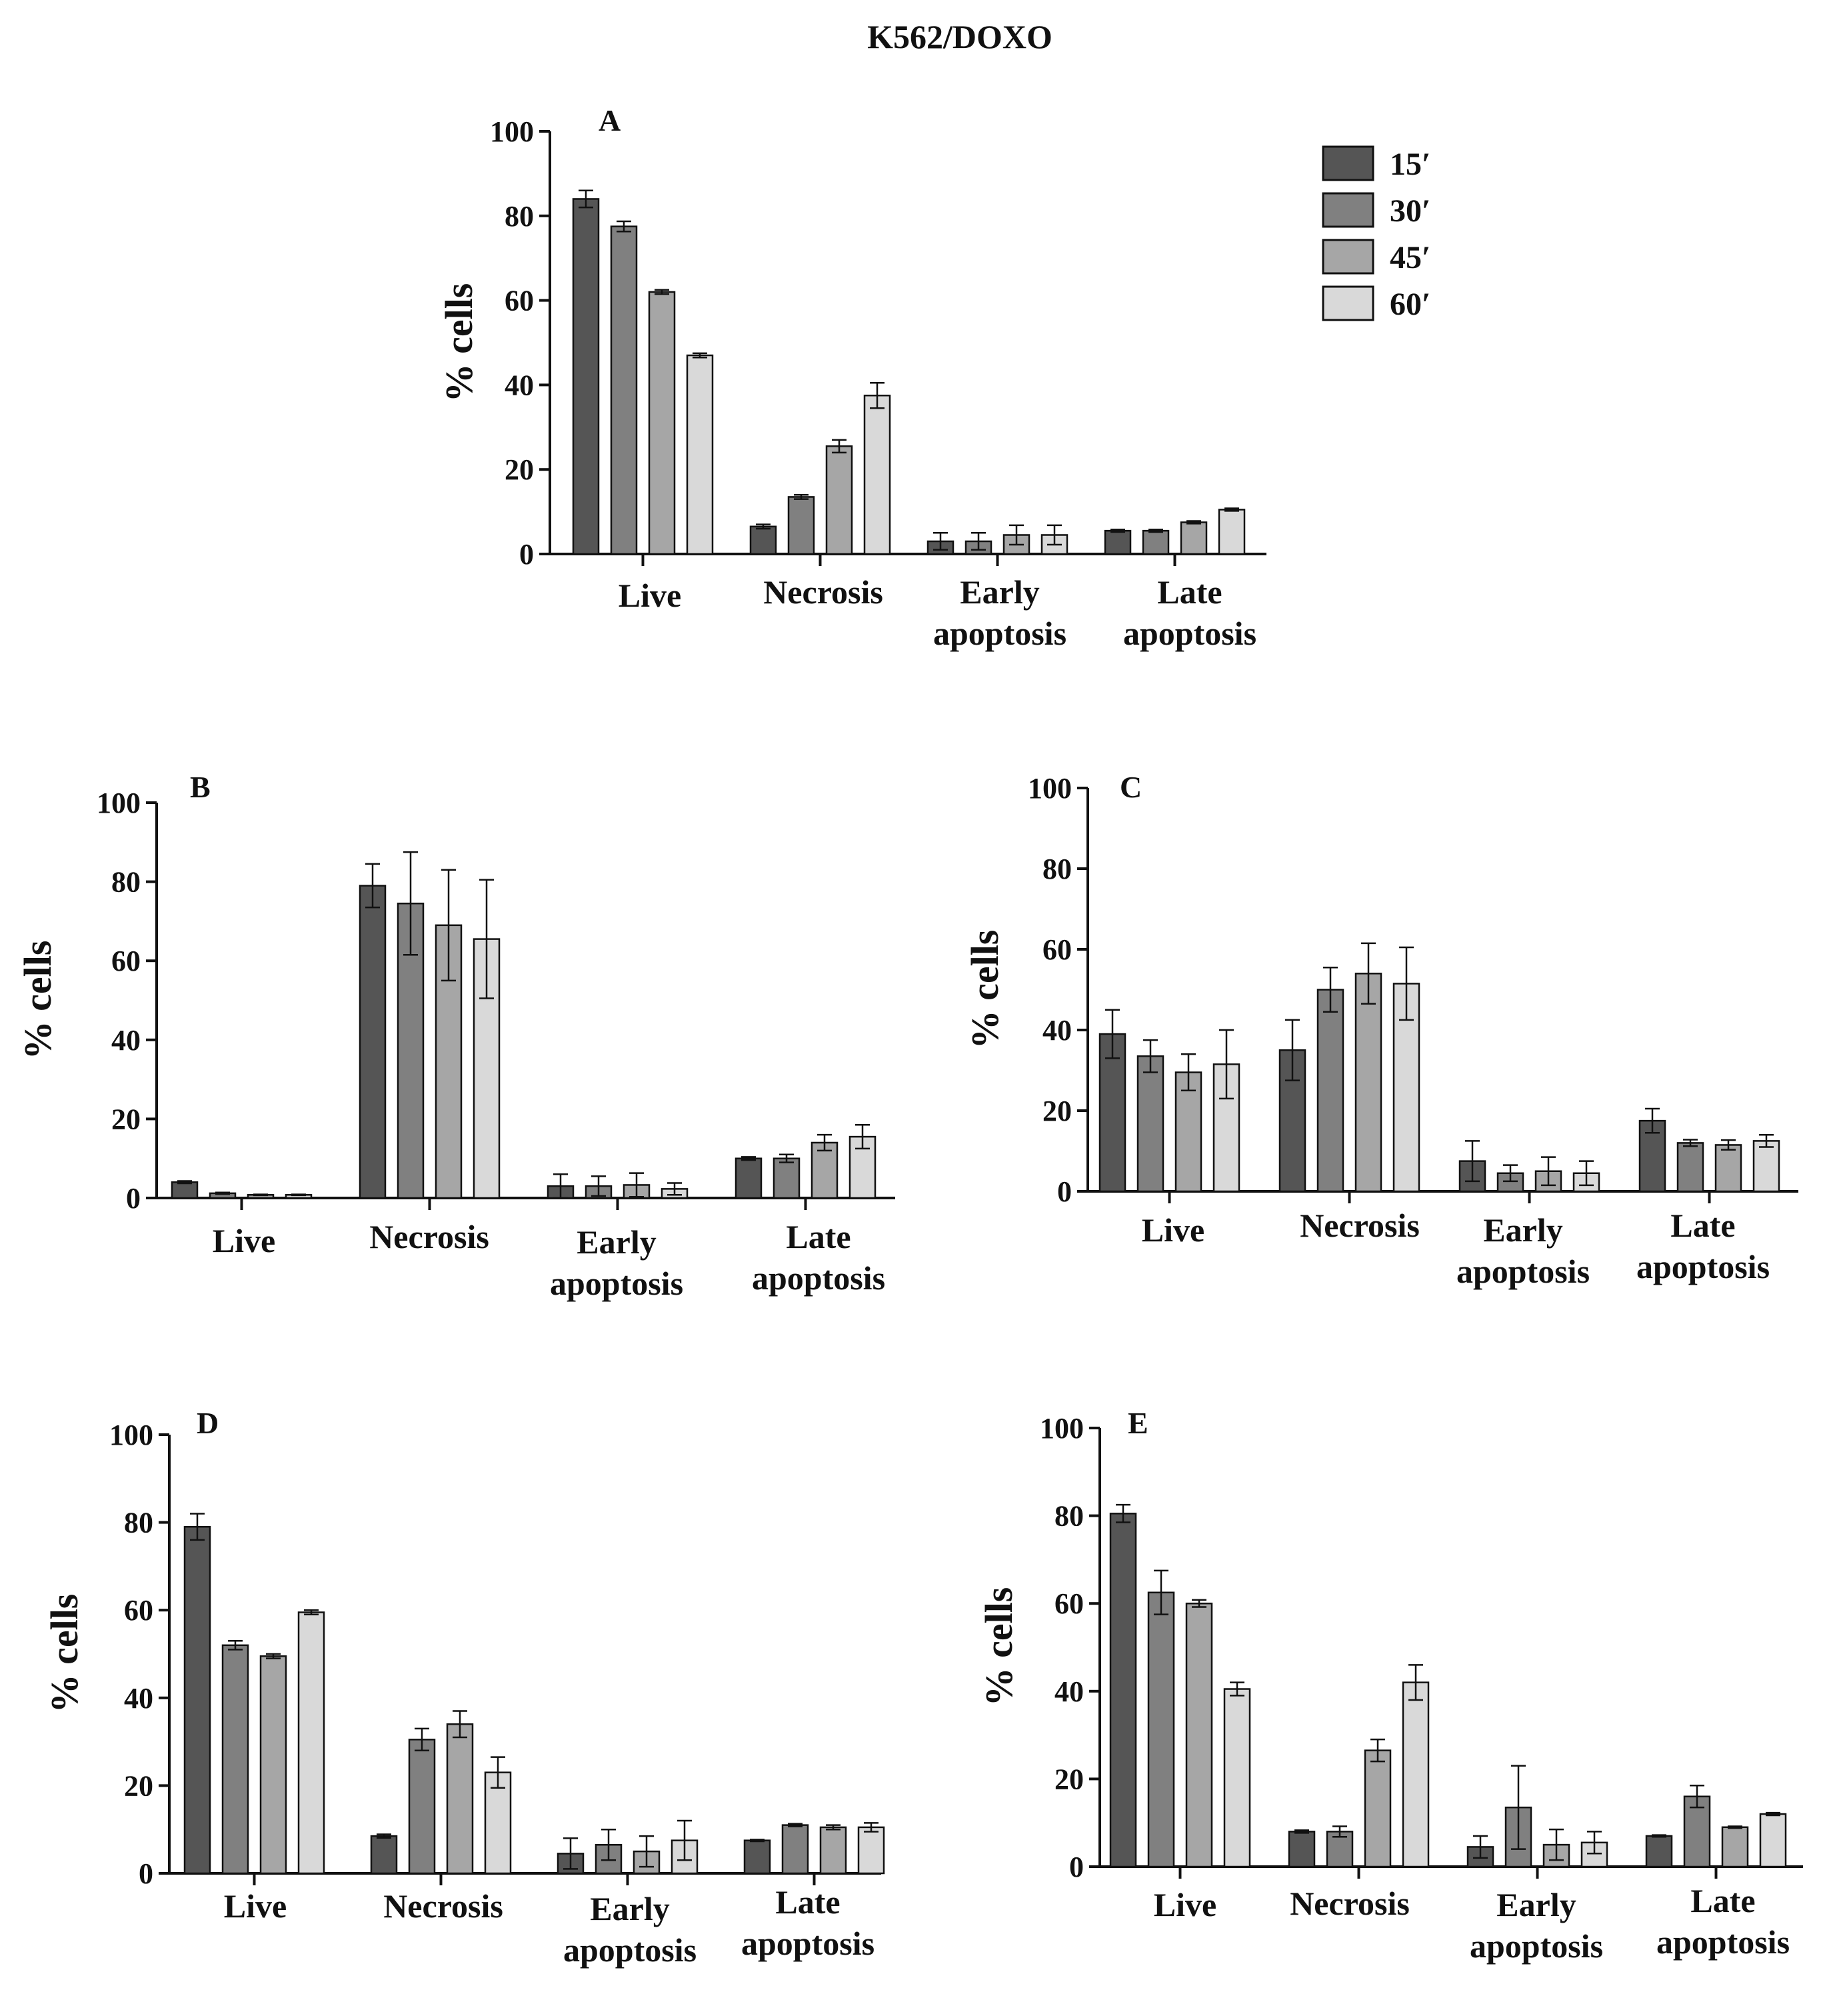  I want to click on figure-title: K562/DOXO, so click(959, 36).